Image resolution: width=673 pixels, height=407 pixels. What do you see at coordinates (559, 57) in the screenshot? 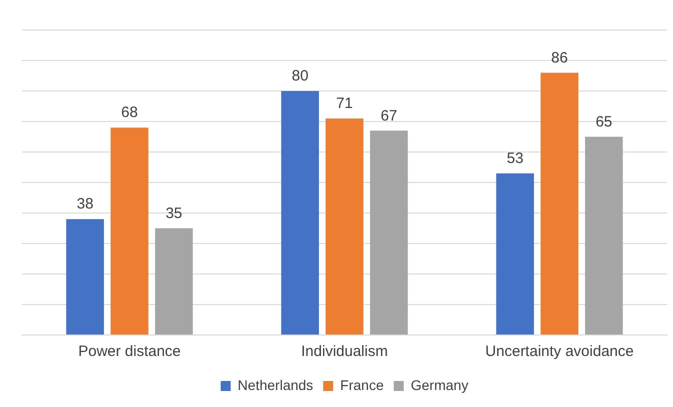
I see `data-label: 86` at bounding box center [559, 57].